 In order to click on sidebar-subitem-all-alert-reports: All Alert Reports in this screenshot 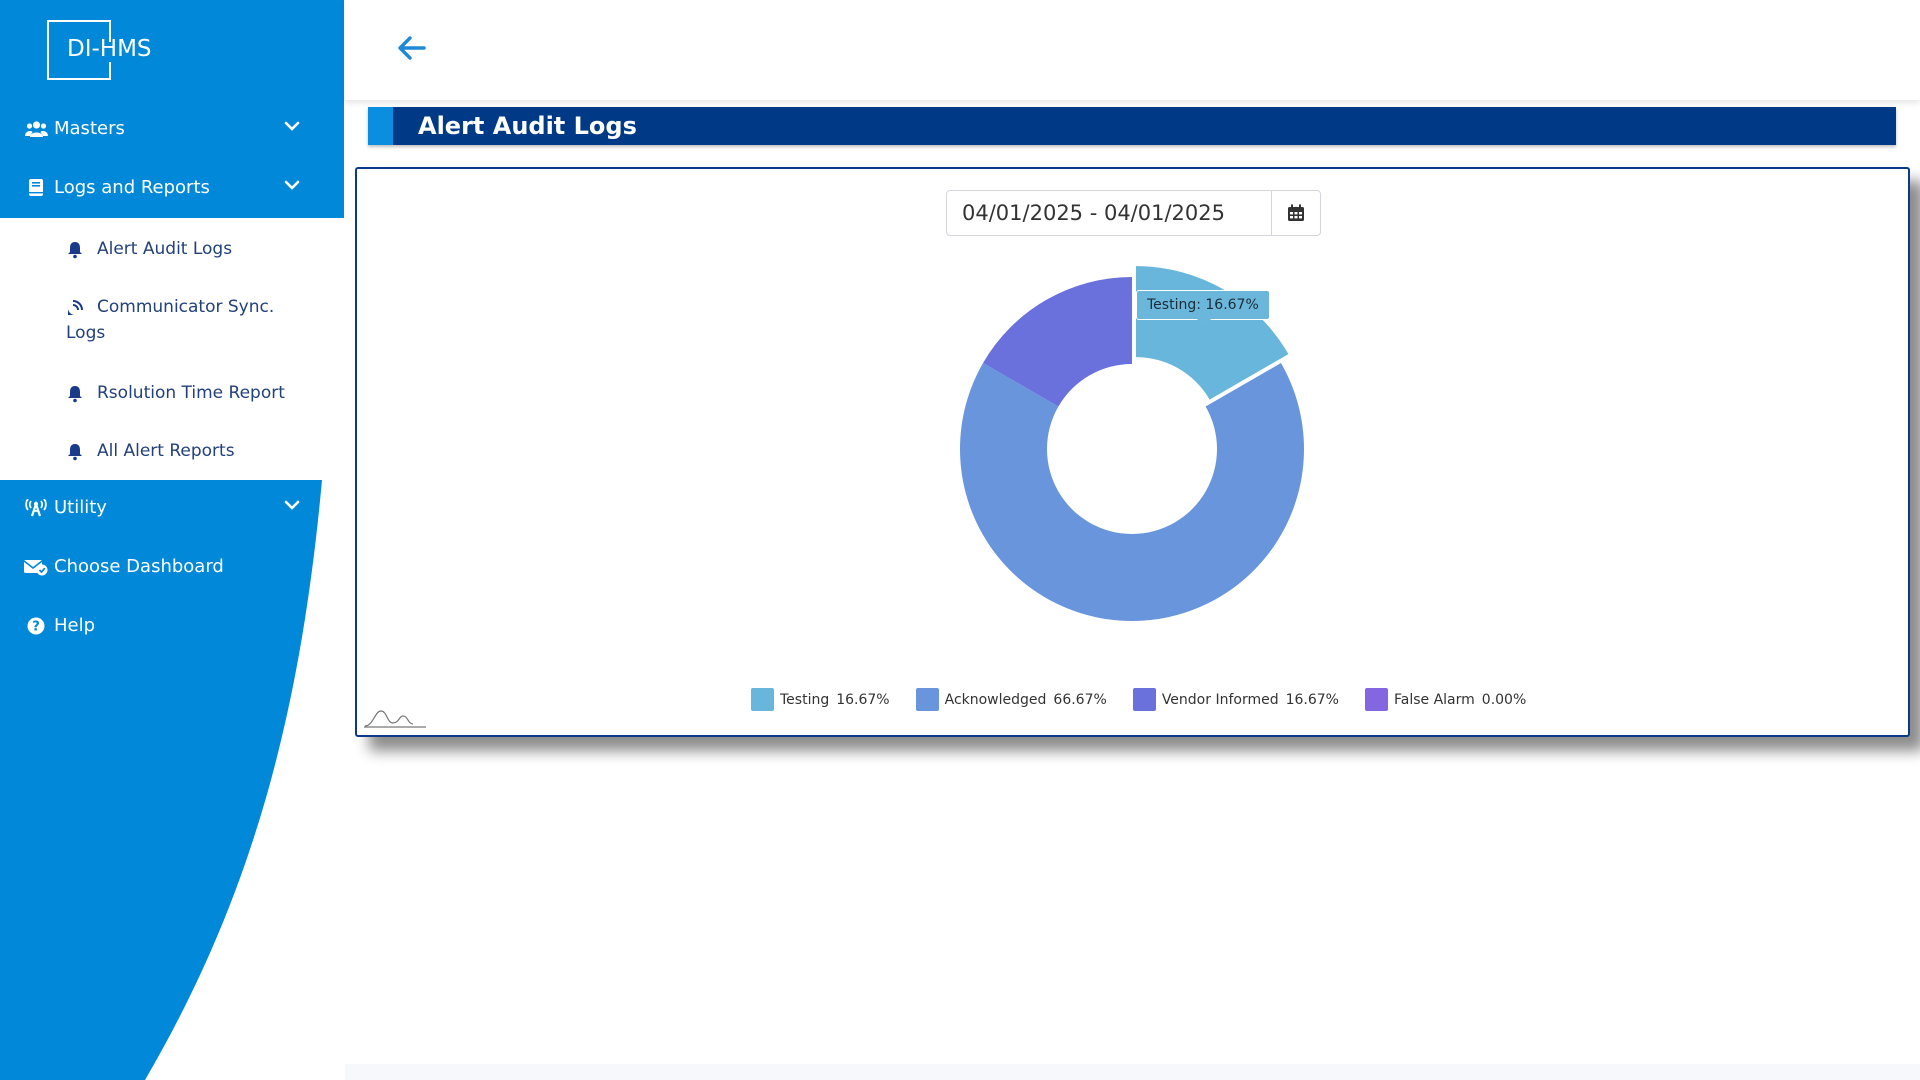, I will do `click(172, 454)`.